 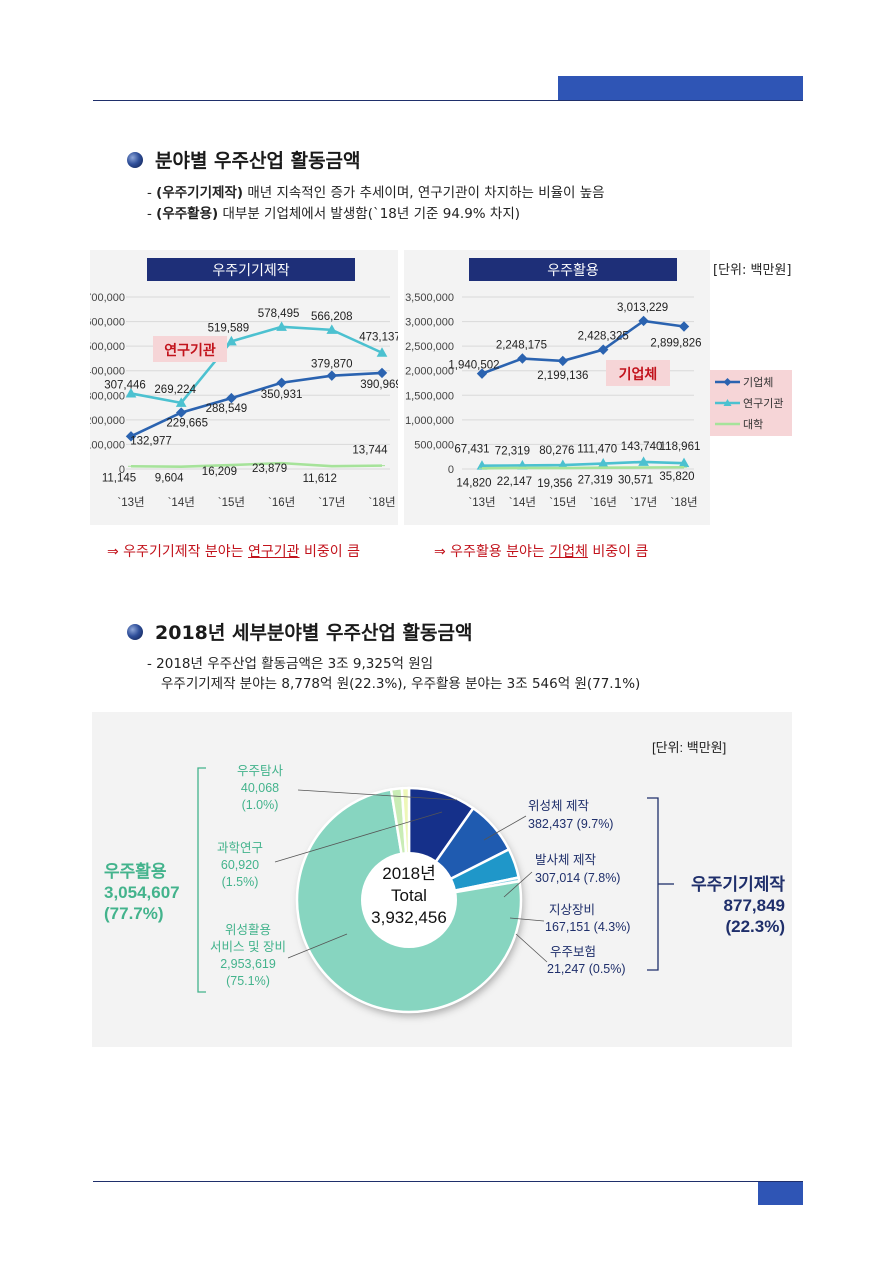 What do you see at coordinates (689, 747) in the screenshot?
I see `pie-unit-label: [단위: 백만원]` at bounding box center [689, 747].